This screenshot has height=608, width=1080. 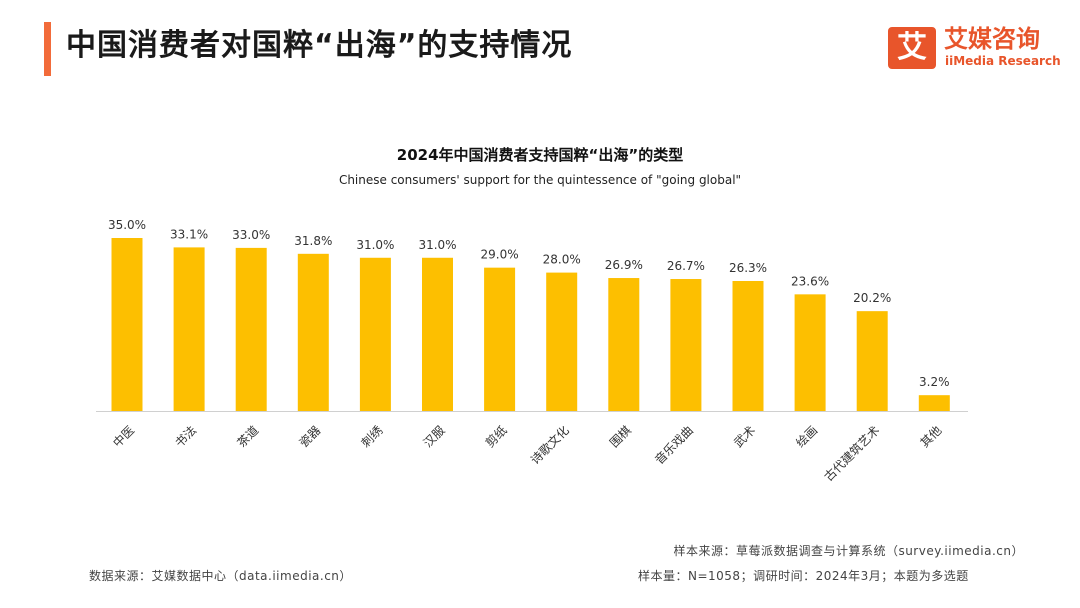 What do you see at coordinates (810, 281) in the screenshot?
I see `data-label: 23.6%` at bounding box center [810, 281].